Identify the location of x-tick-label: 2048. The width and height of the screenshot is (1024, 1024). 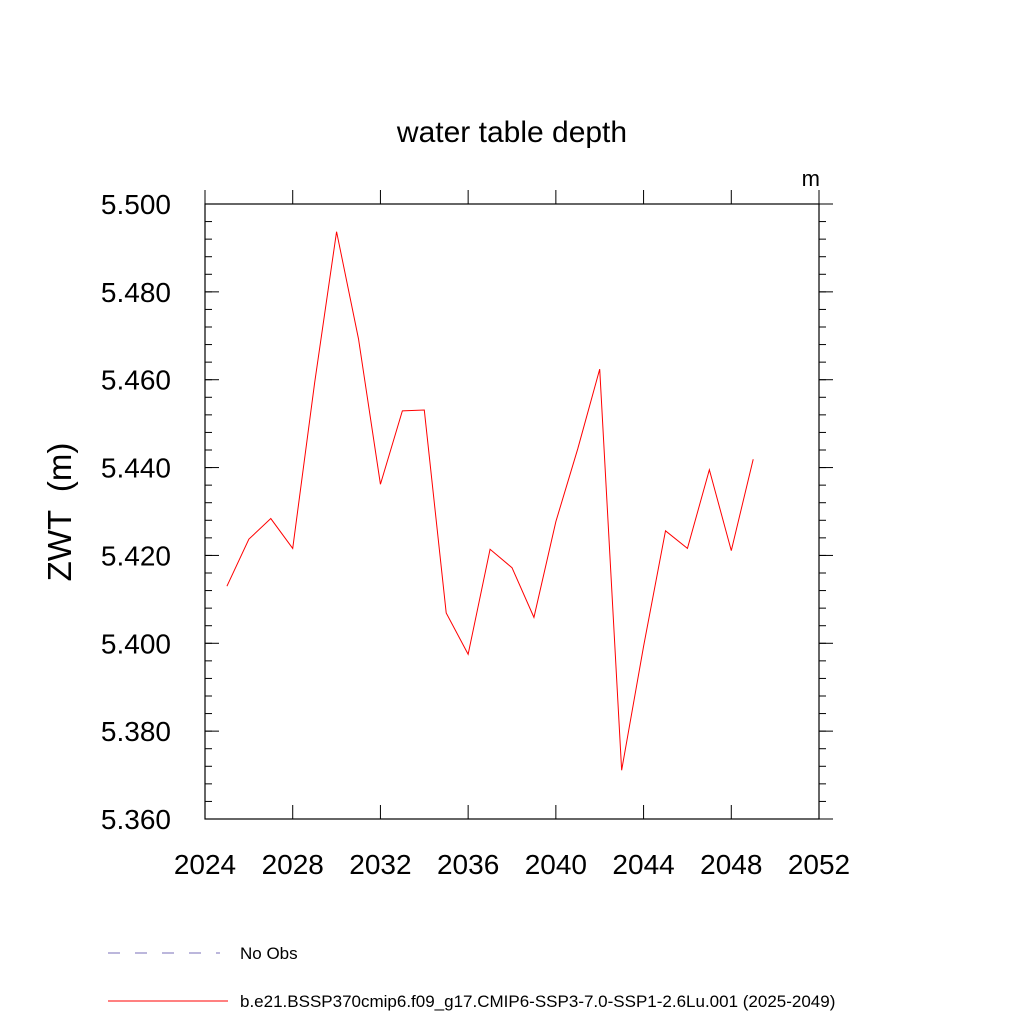
(731, 864).